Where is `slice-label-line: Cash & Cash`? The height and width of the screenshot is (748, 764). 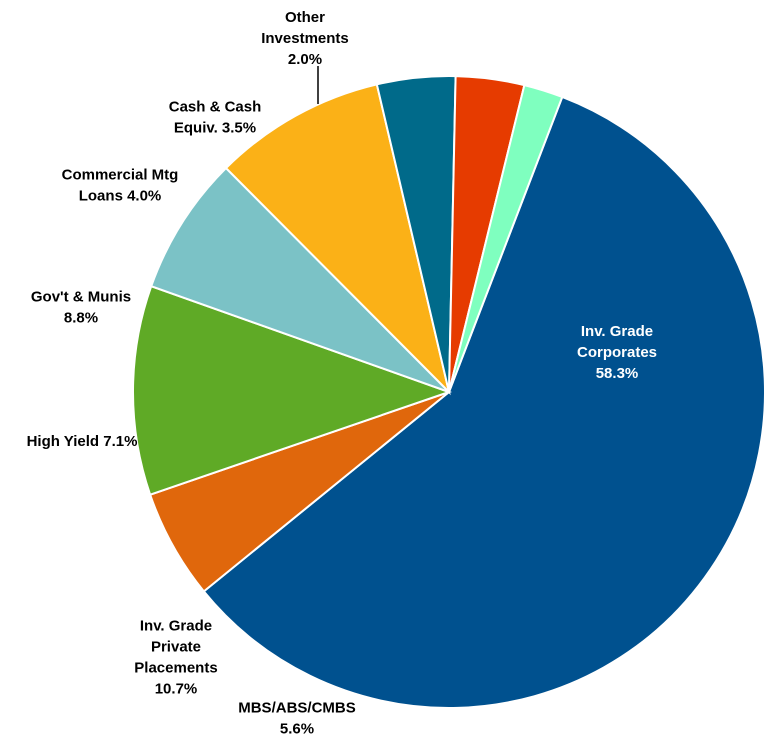 slice-label-line: Cash & Cash is located at coordinates (215, 107).